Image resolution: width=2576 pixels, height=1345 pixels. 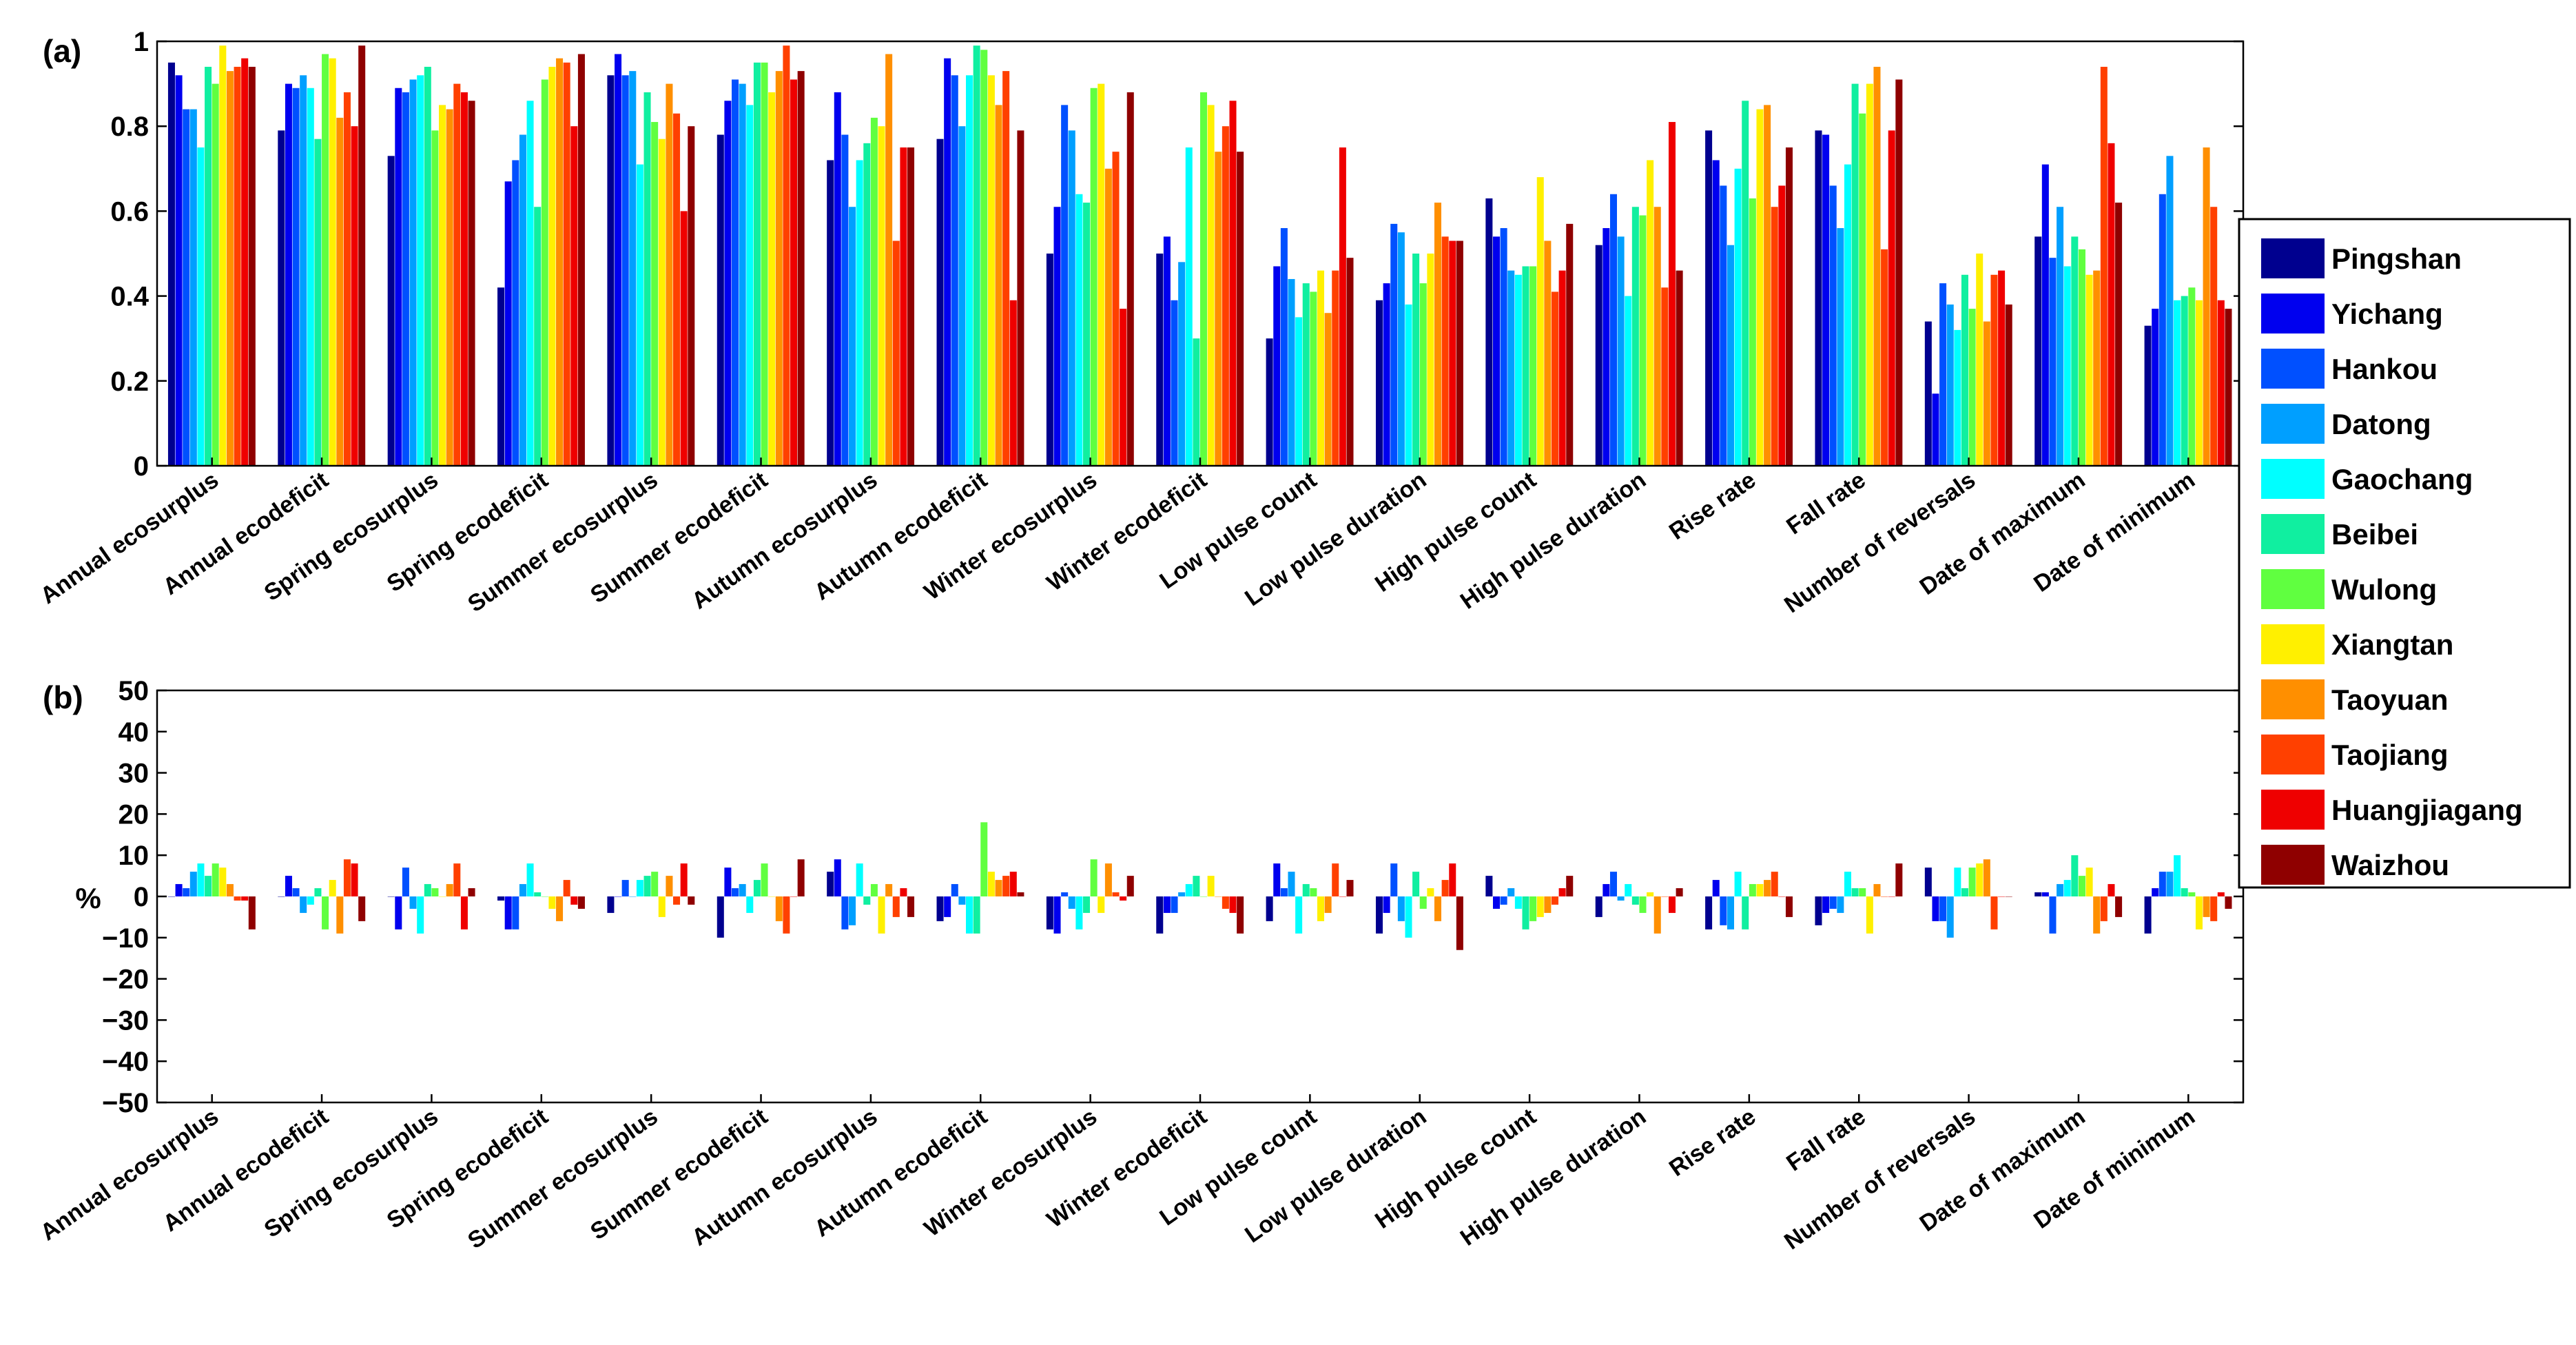 What do you see at coordinates (508, 323) in the screenshot?
I see `bar-yichang-spring-ecodeficit` at bounding box center [508, 323].